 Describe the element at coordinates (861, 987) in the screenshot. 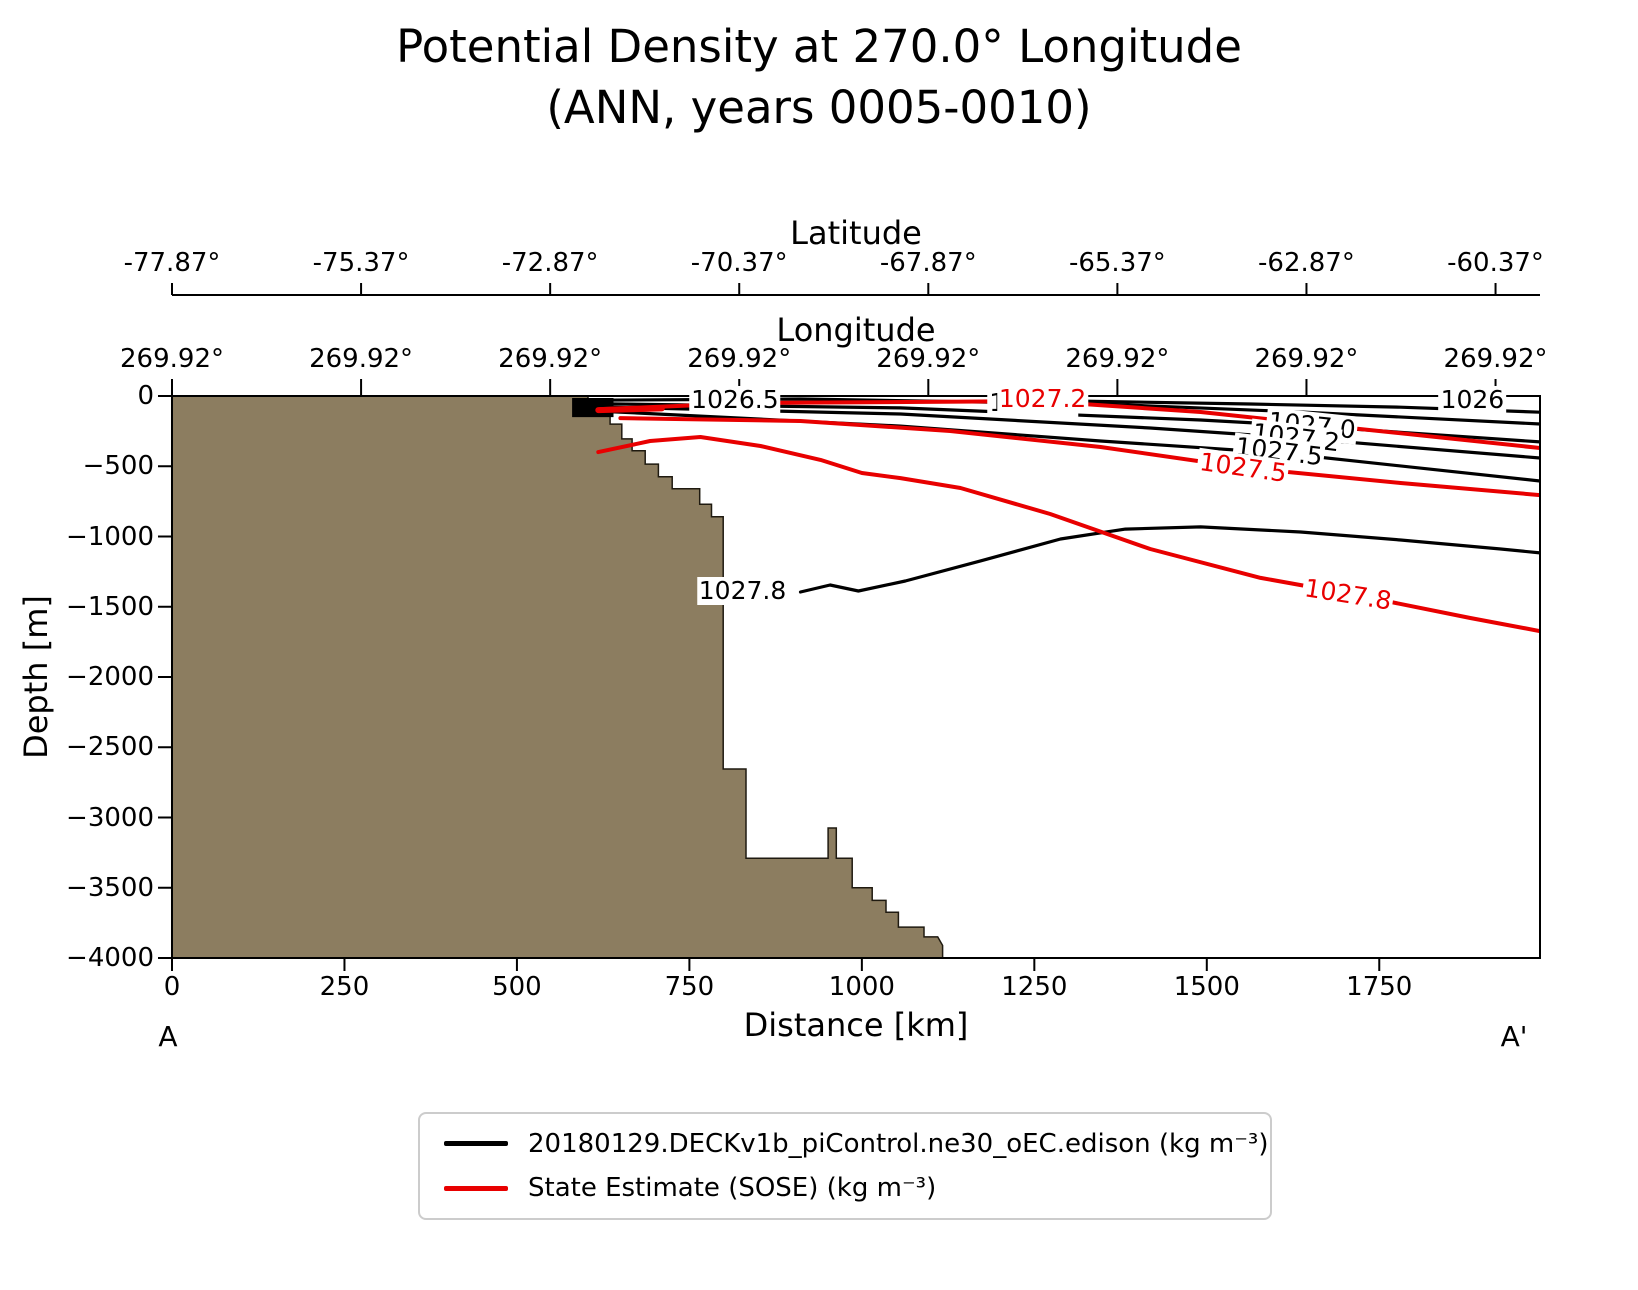

I see `distance-tick-label: 1000` at that location.